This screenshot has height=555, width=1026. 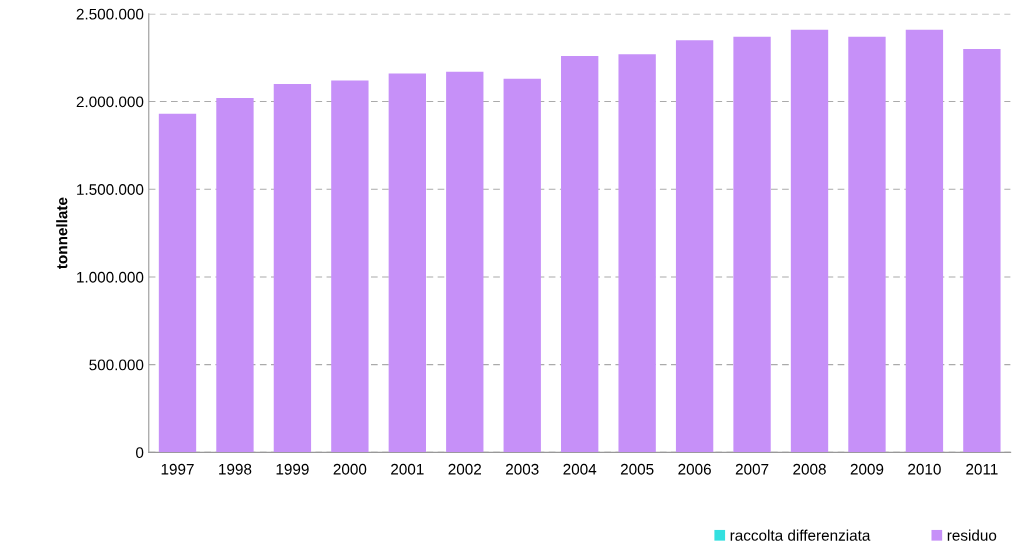 I want to click on y-tick-label: 1.500.000, so click(x=110, y=189).